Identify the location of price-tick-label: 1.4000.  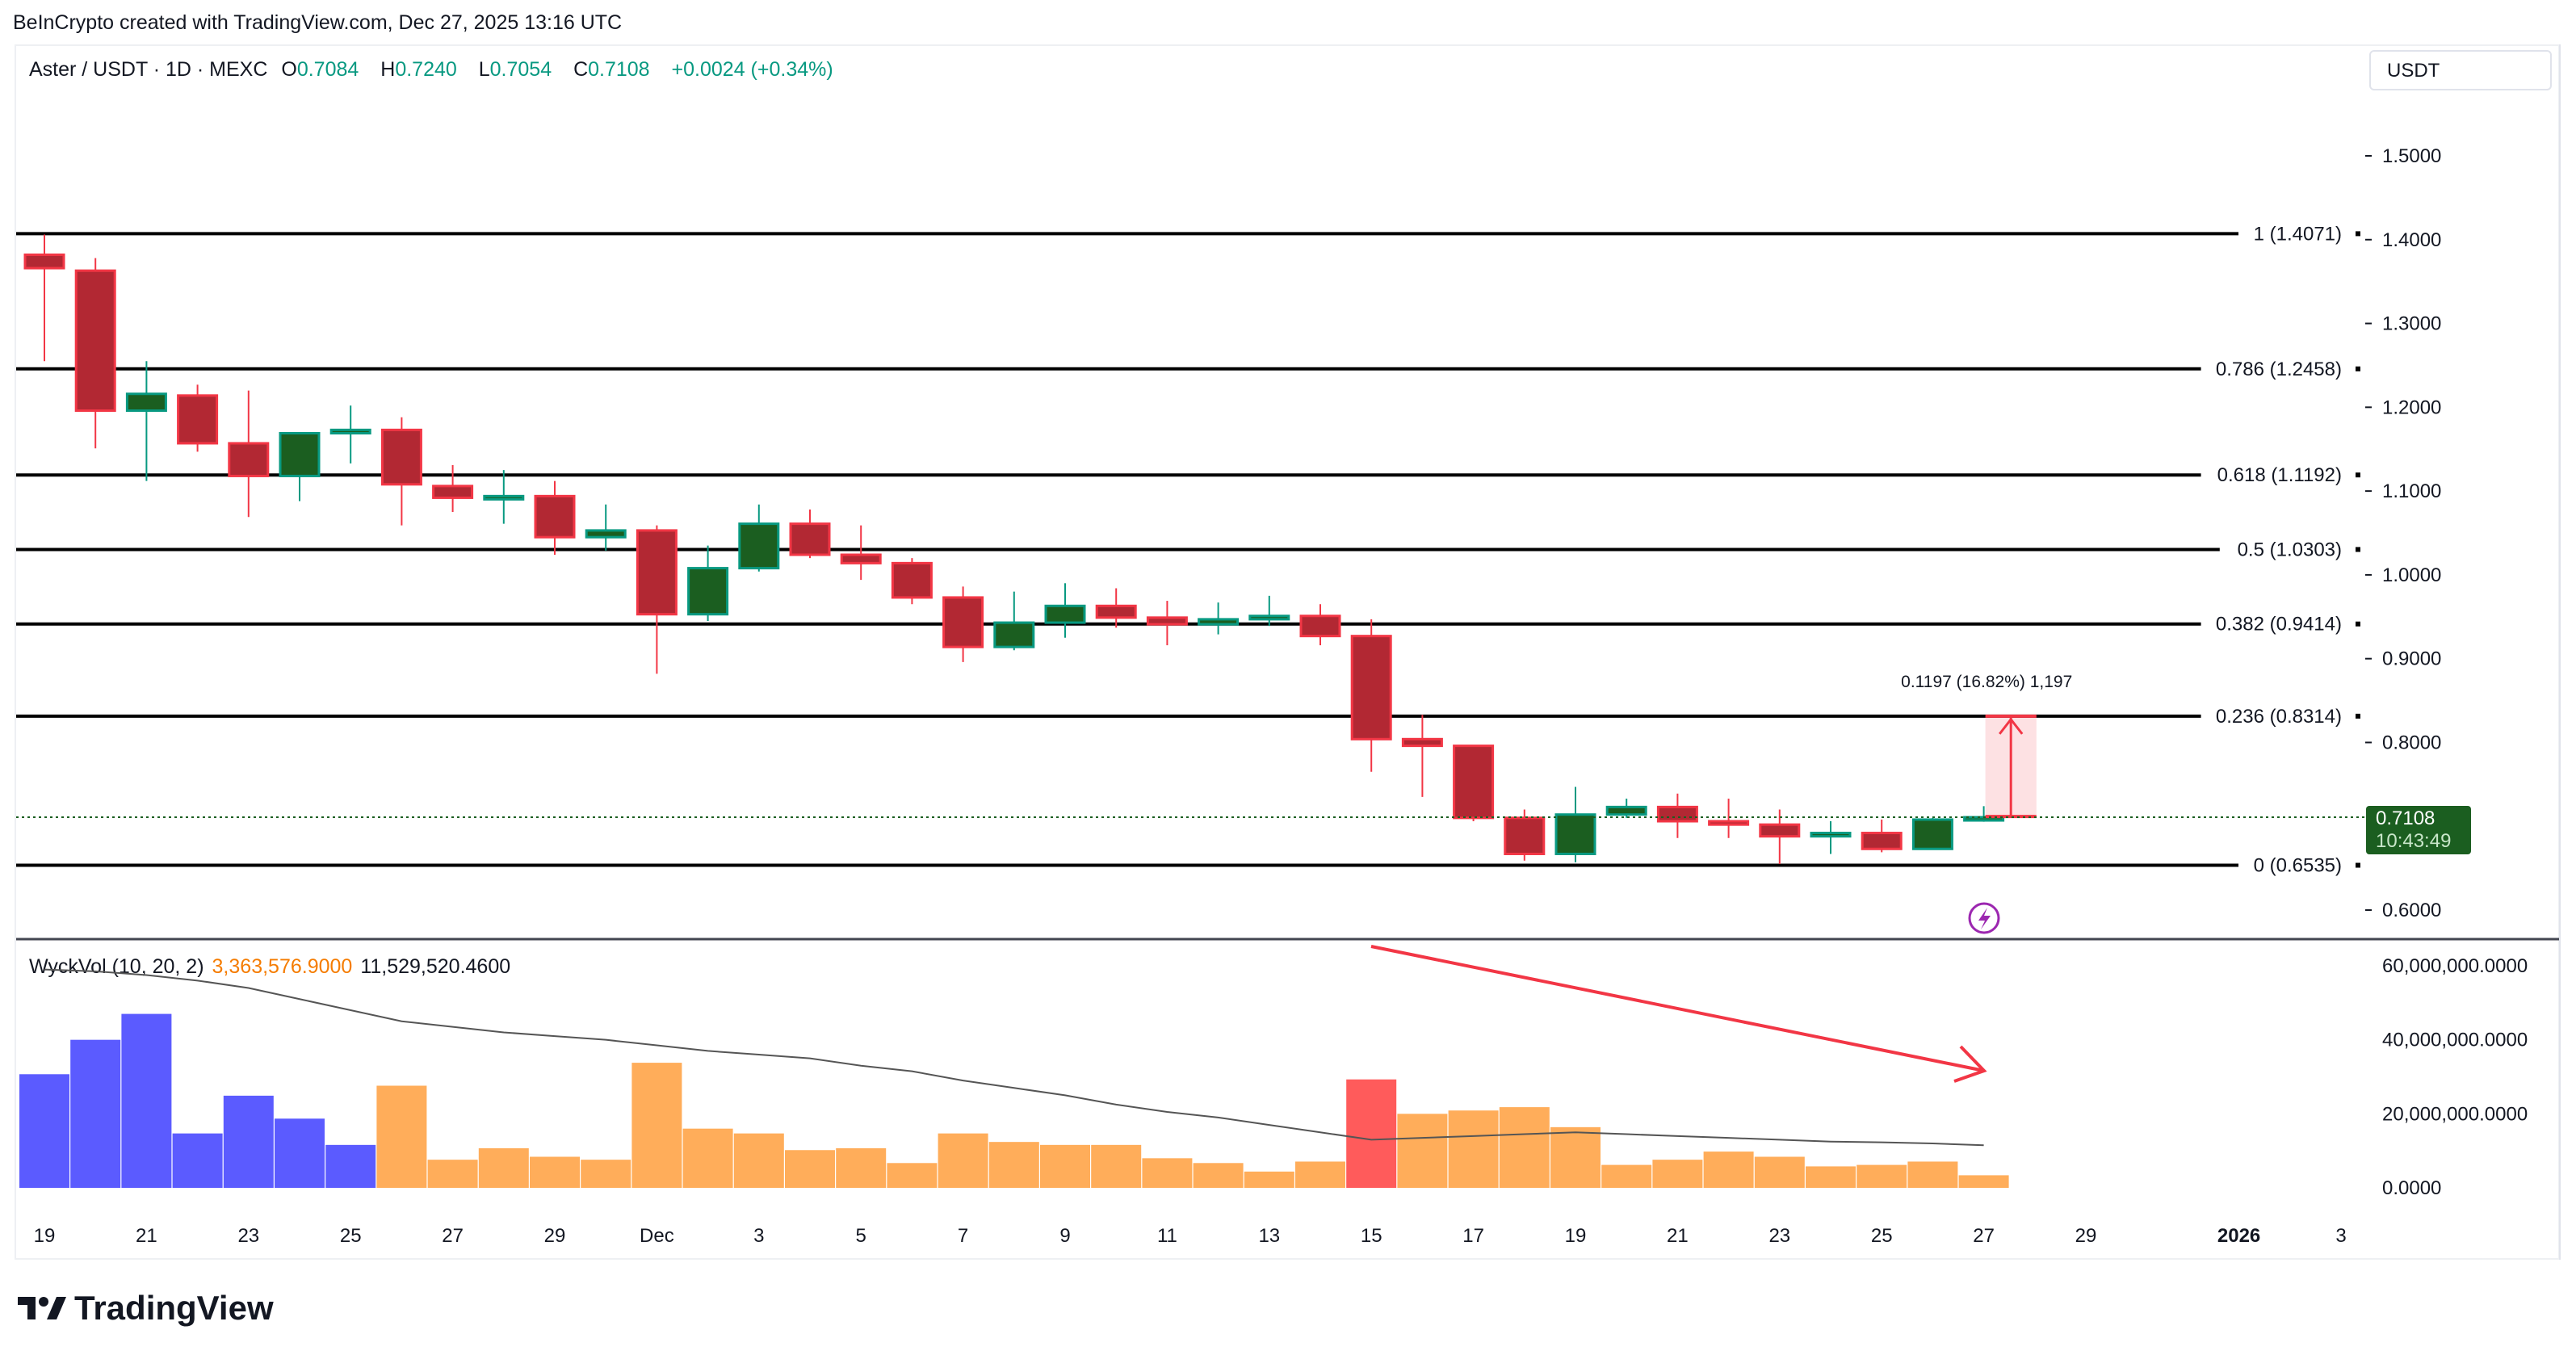
(2411, 240).